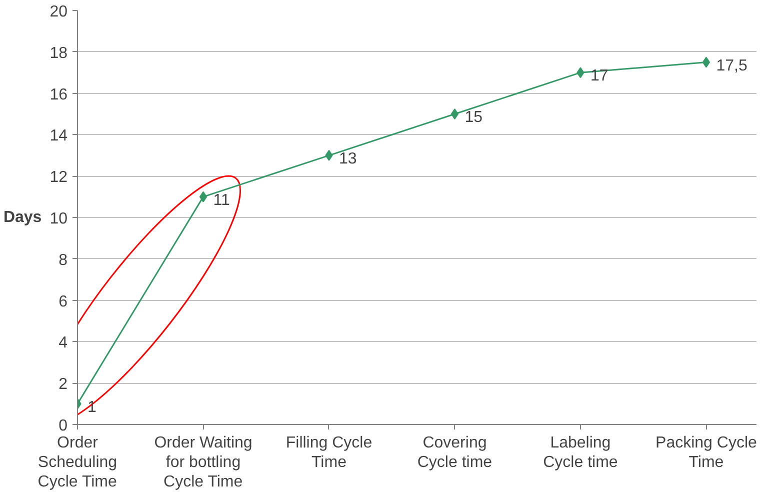 The image size is (776, 493). Describe the element at coordinates (599, 76) in the screenshot. I see `text: 17` at that location.